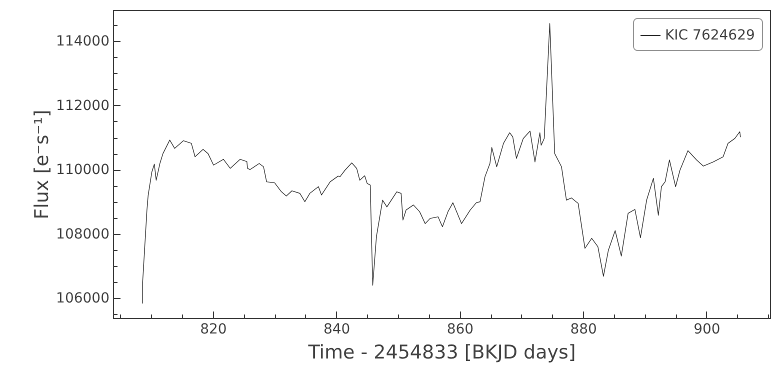 The height and width of the screenshot is (376, 780). Describe the element at coordinates (83, 106) in the screenshot. I see `y-tick-label: 112000` at that location.